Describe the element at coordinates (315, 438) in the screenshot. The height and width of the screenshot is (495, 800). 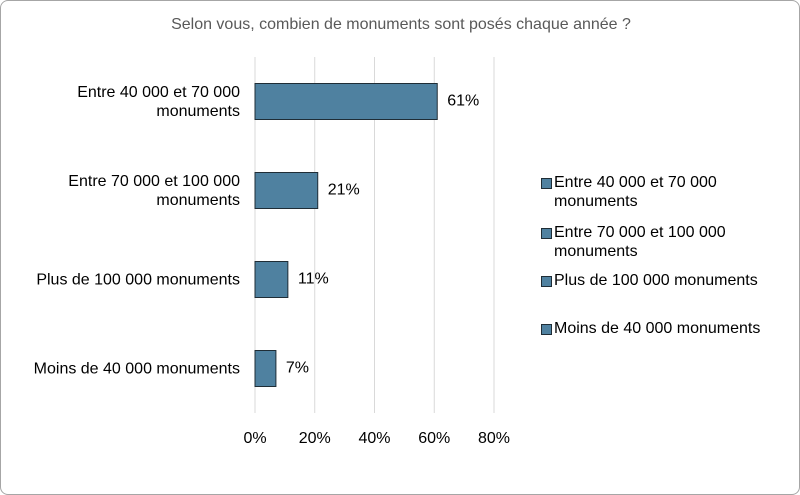
I see `x-tick-label: 20%` at that location.